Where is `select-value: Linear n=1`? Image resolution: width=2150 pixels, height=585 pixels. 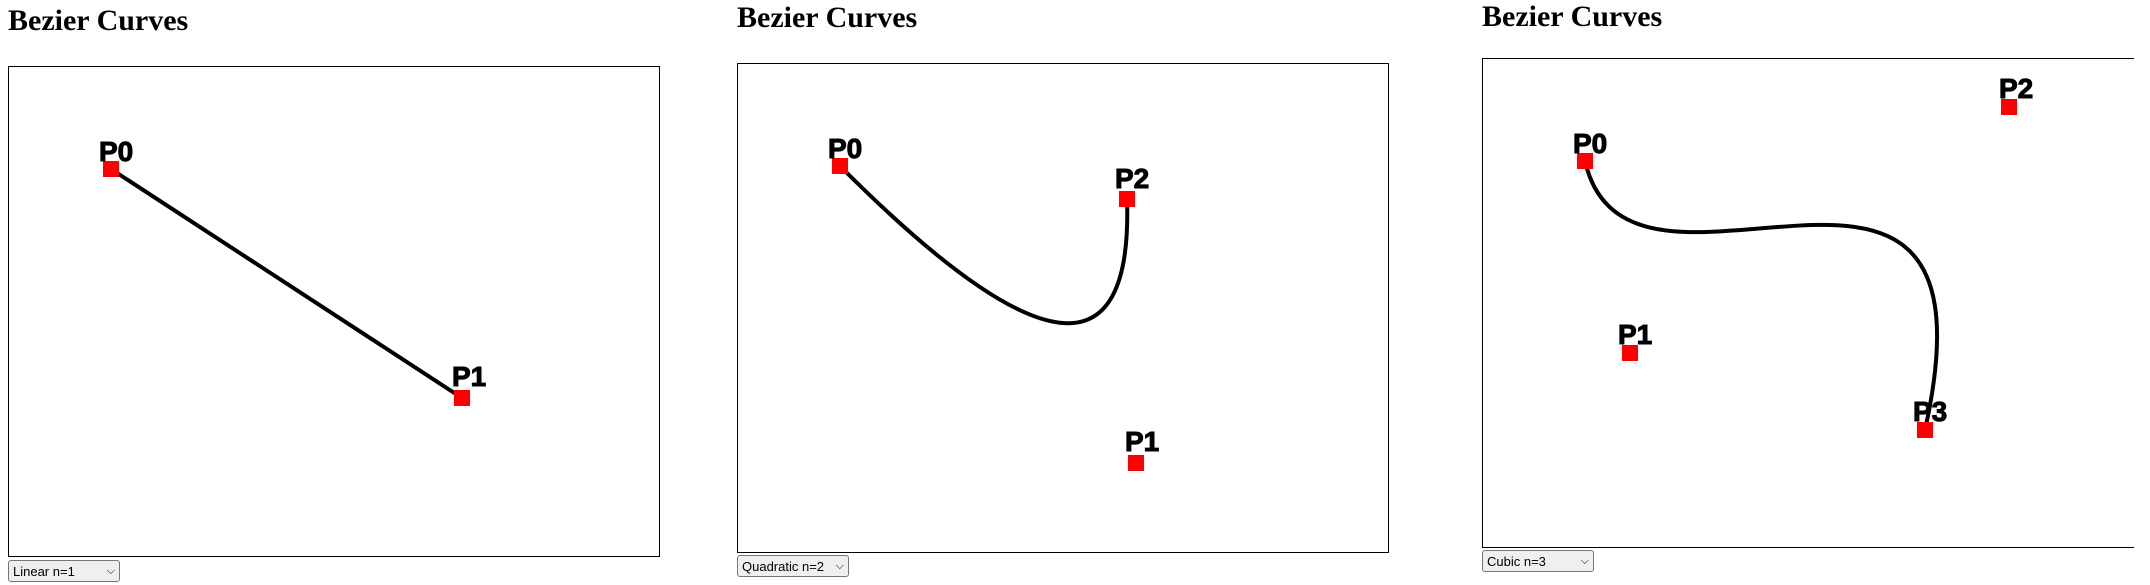 select-value: Linear n=1 is located at coordinates (44, 571).